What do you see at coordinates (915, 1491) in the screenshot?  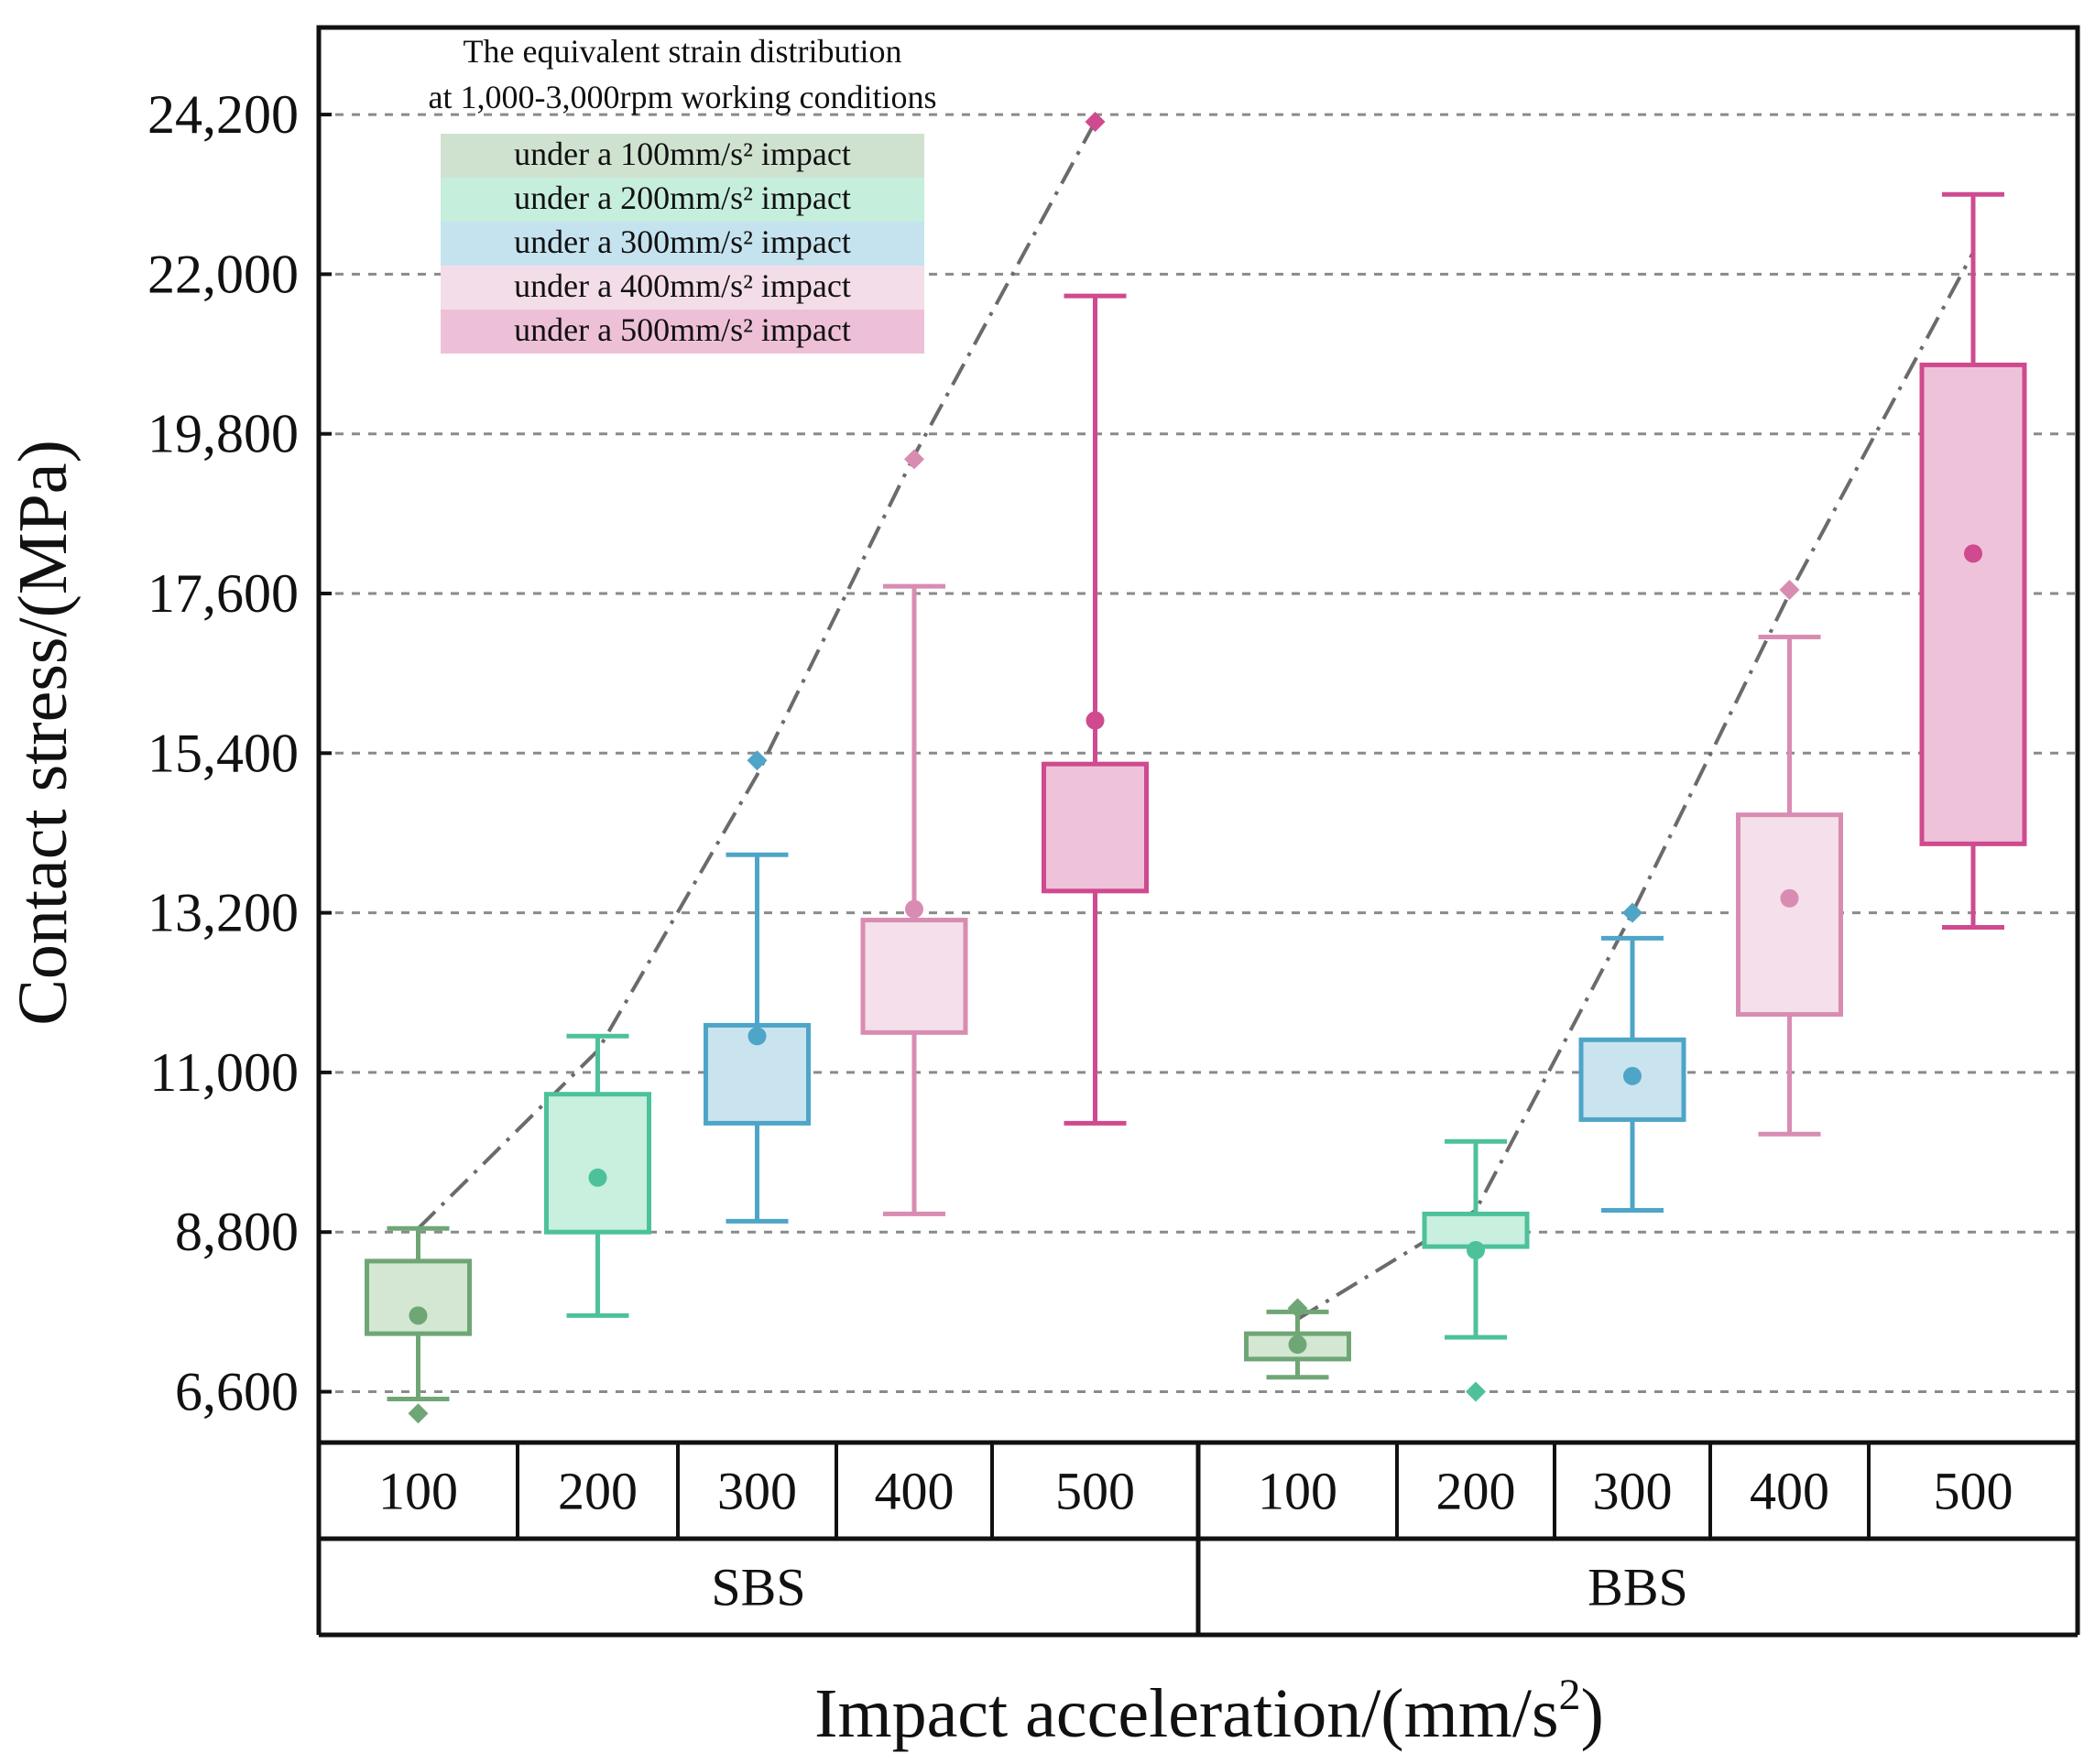 I see `category-label-sbs-400: 400` at bounding box center [915, 1491].